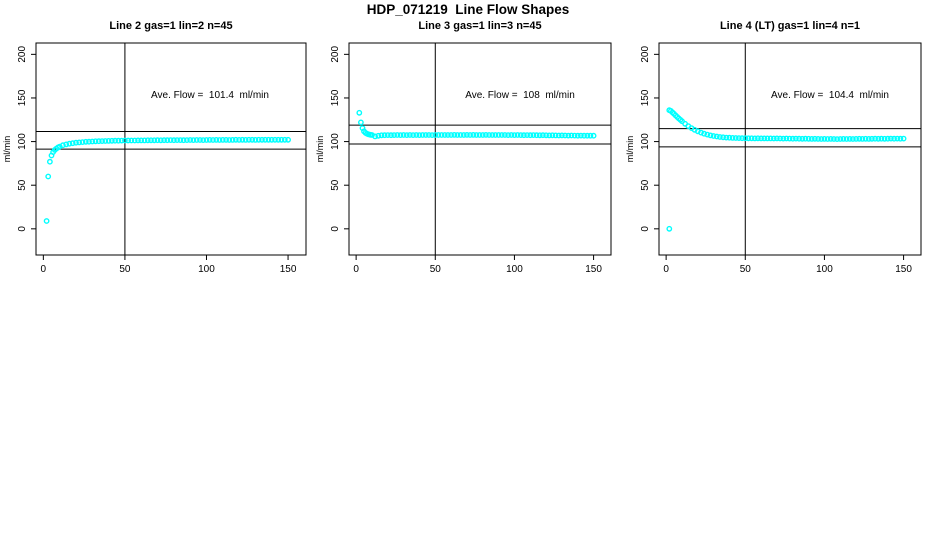 The image size is (936, 540). Describe the element at coordinates (7, 149) in the screenshot. I see `y-axis-title: ml/min` at that location.